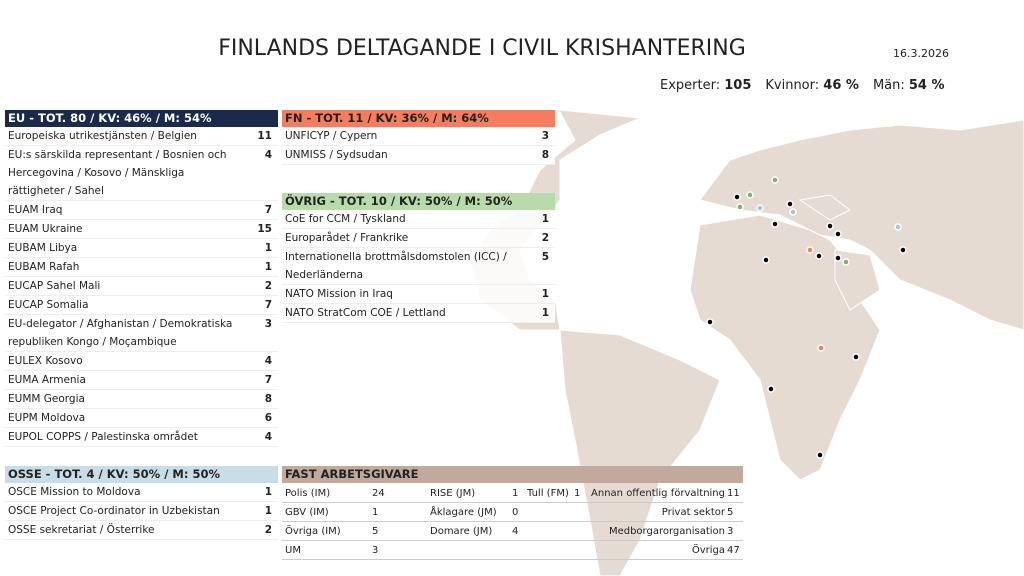  Describe the element at coordinates (463, 512) in the screenshot. I see `employer-label: Åklagare (JM)` at that location.